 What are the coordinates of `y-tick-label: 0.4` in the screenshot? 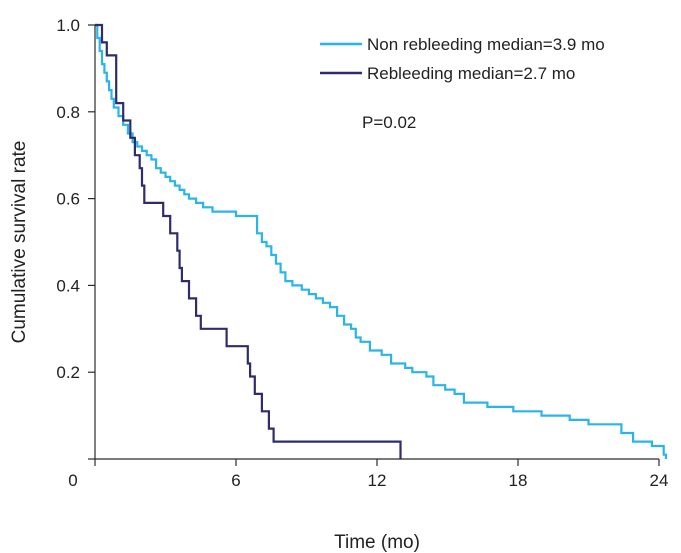 It's located at (68, 285).